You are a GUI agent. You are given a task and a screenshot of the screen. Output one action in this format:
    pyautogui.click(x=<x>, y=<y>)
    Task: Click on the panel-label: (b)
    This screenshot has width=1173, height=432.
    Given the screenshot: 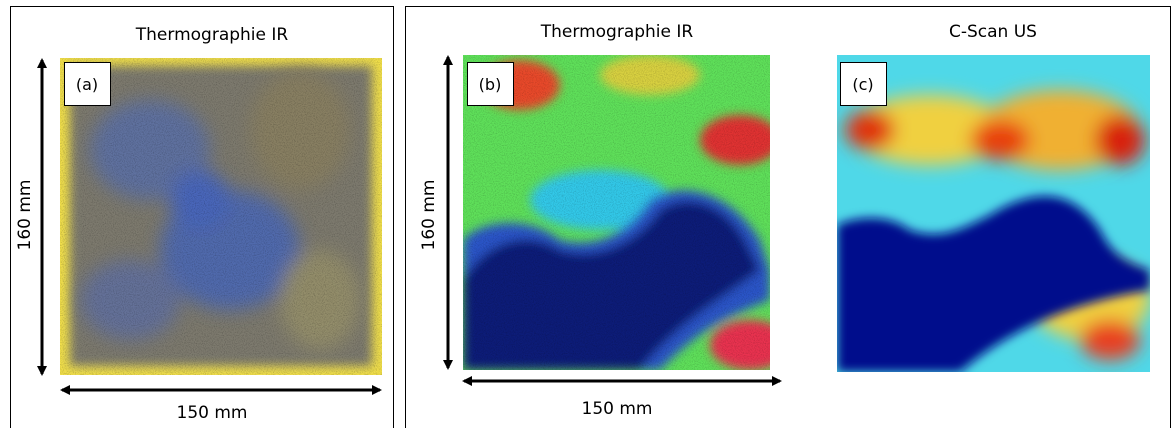 What is the action you would take?
    pyautogui.click(x=490, y=84)
    